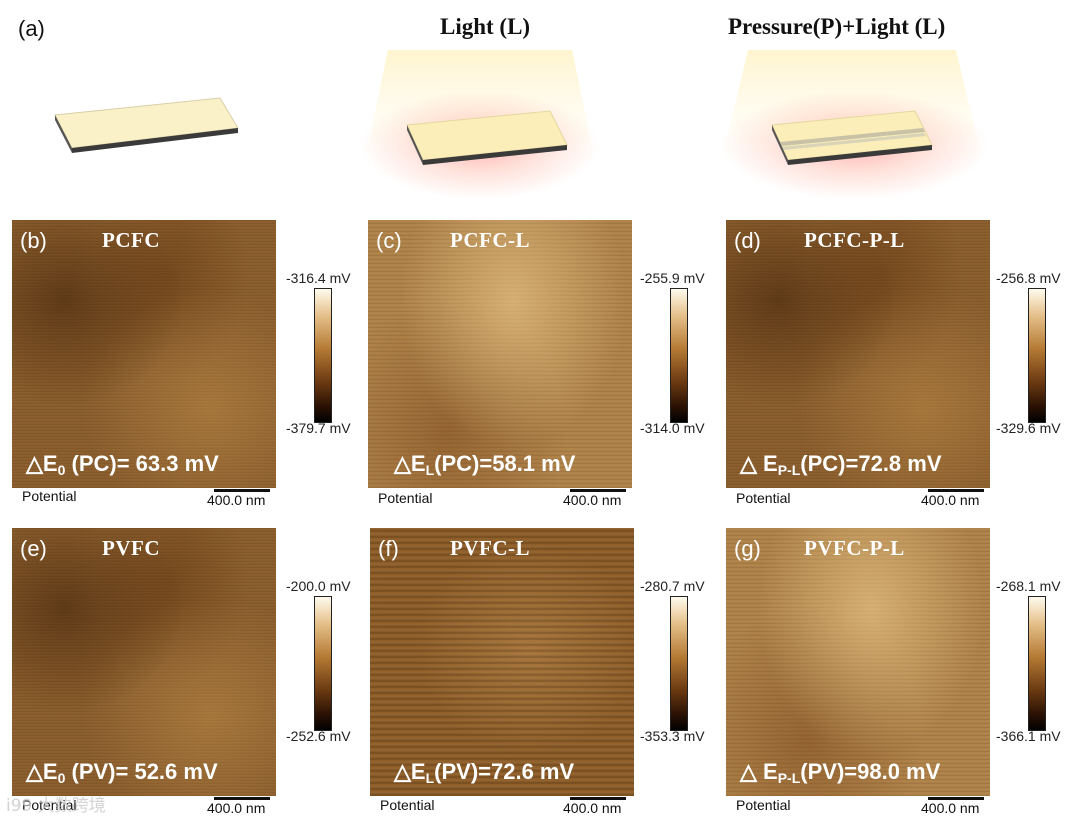 The width and height of the screenshot is (1080, 823). Describe the element at coordinates (484, 772) in the screenshot. I see `potential-difference: △EL(PV)=72.6 mV` at that location.